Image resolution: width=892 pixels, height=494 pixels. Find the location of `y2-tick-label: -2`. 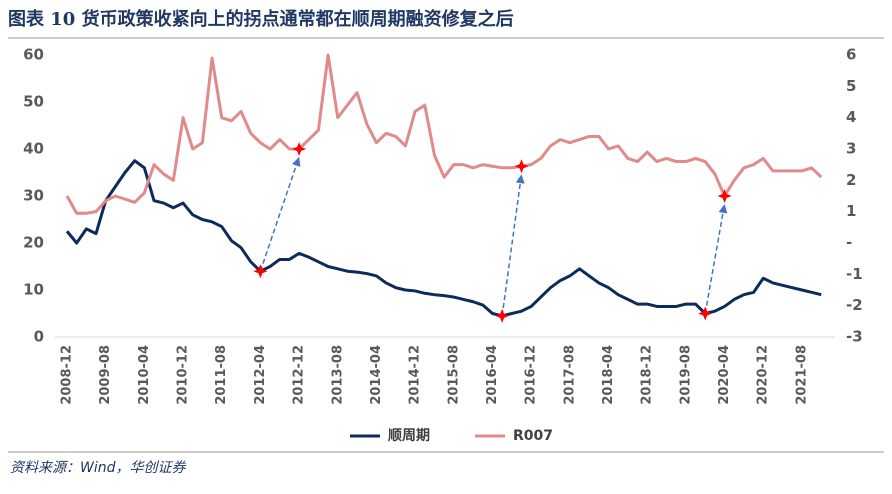

y2-tick-label: -2 is located at coordinates (854, 305).